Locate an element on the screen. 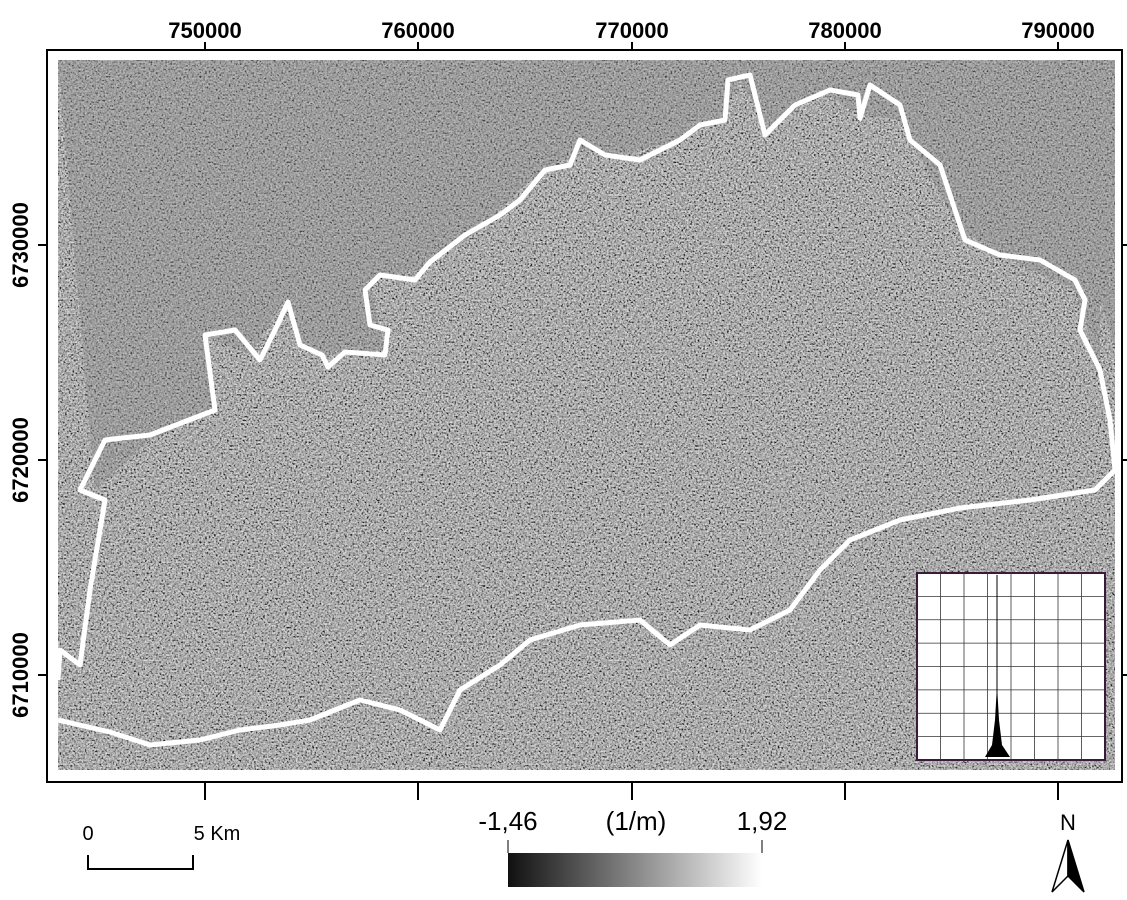 Image resolution: width=1127 pixels, height=900 pixels. legend-min: -1,46 is located at coordinates (507, 821).